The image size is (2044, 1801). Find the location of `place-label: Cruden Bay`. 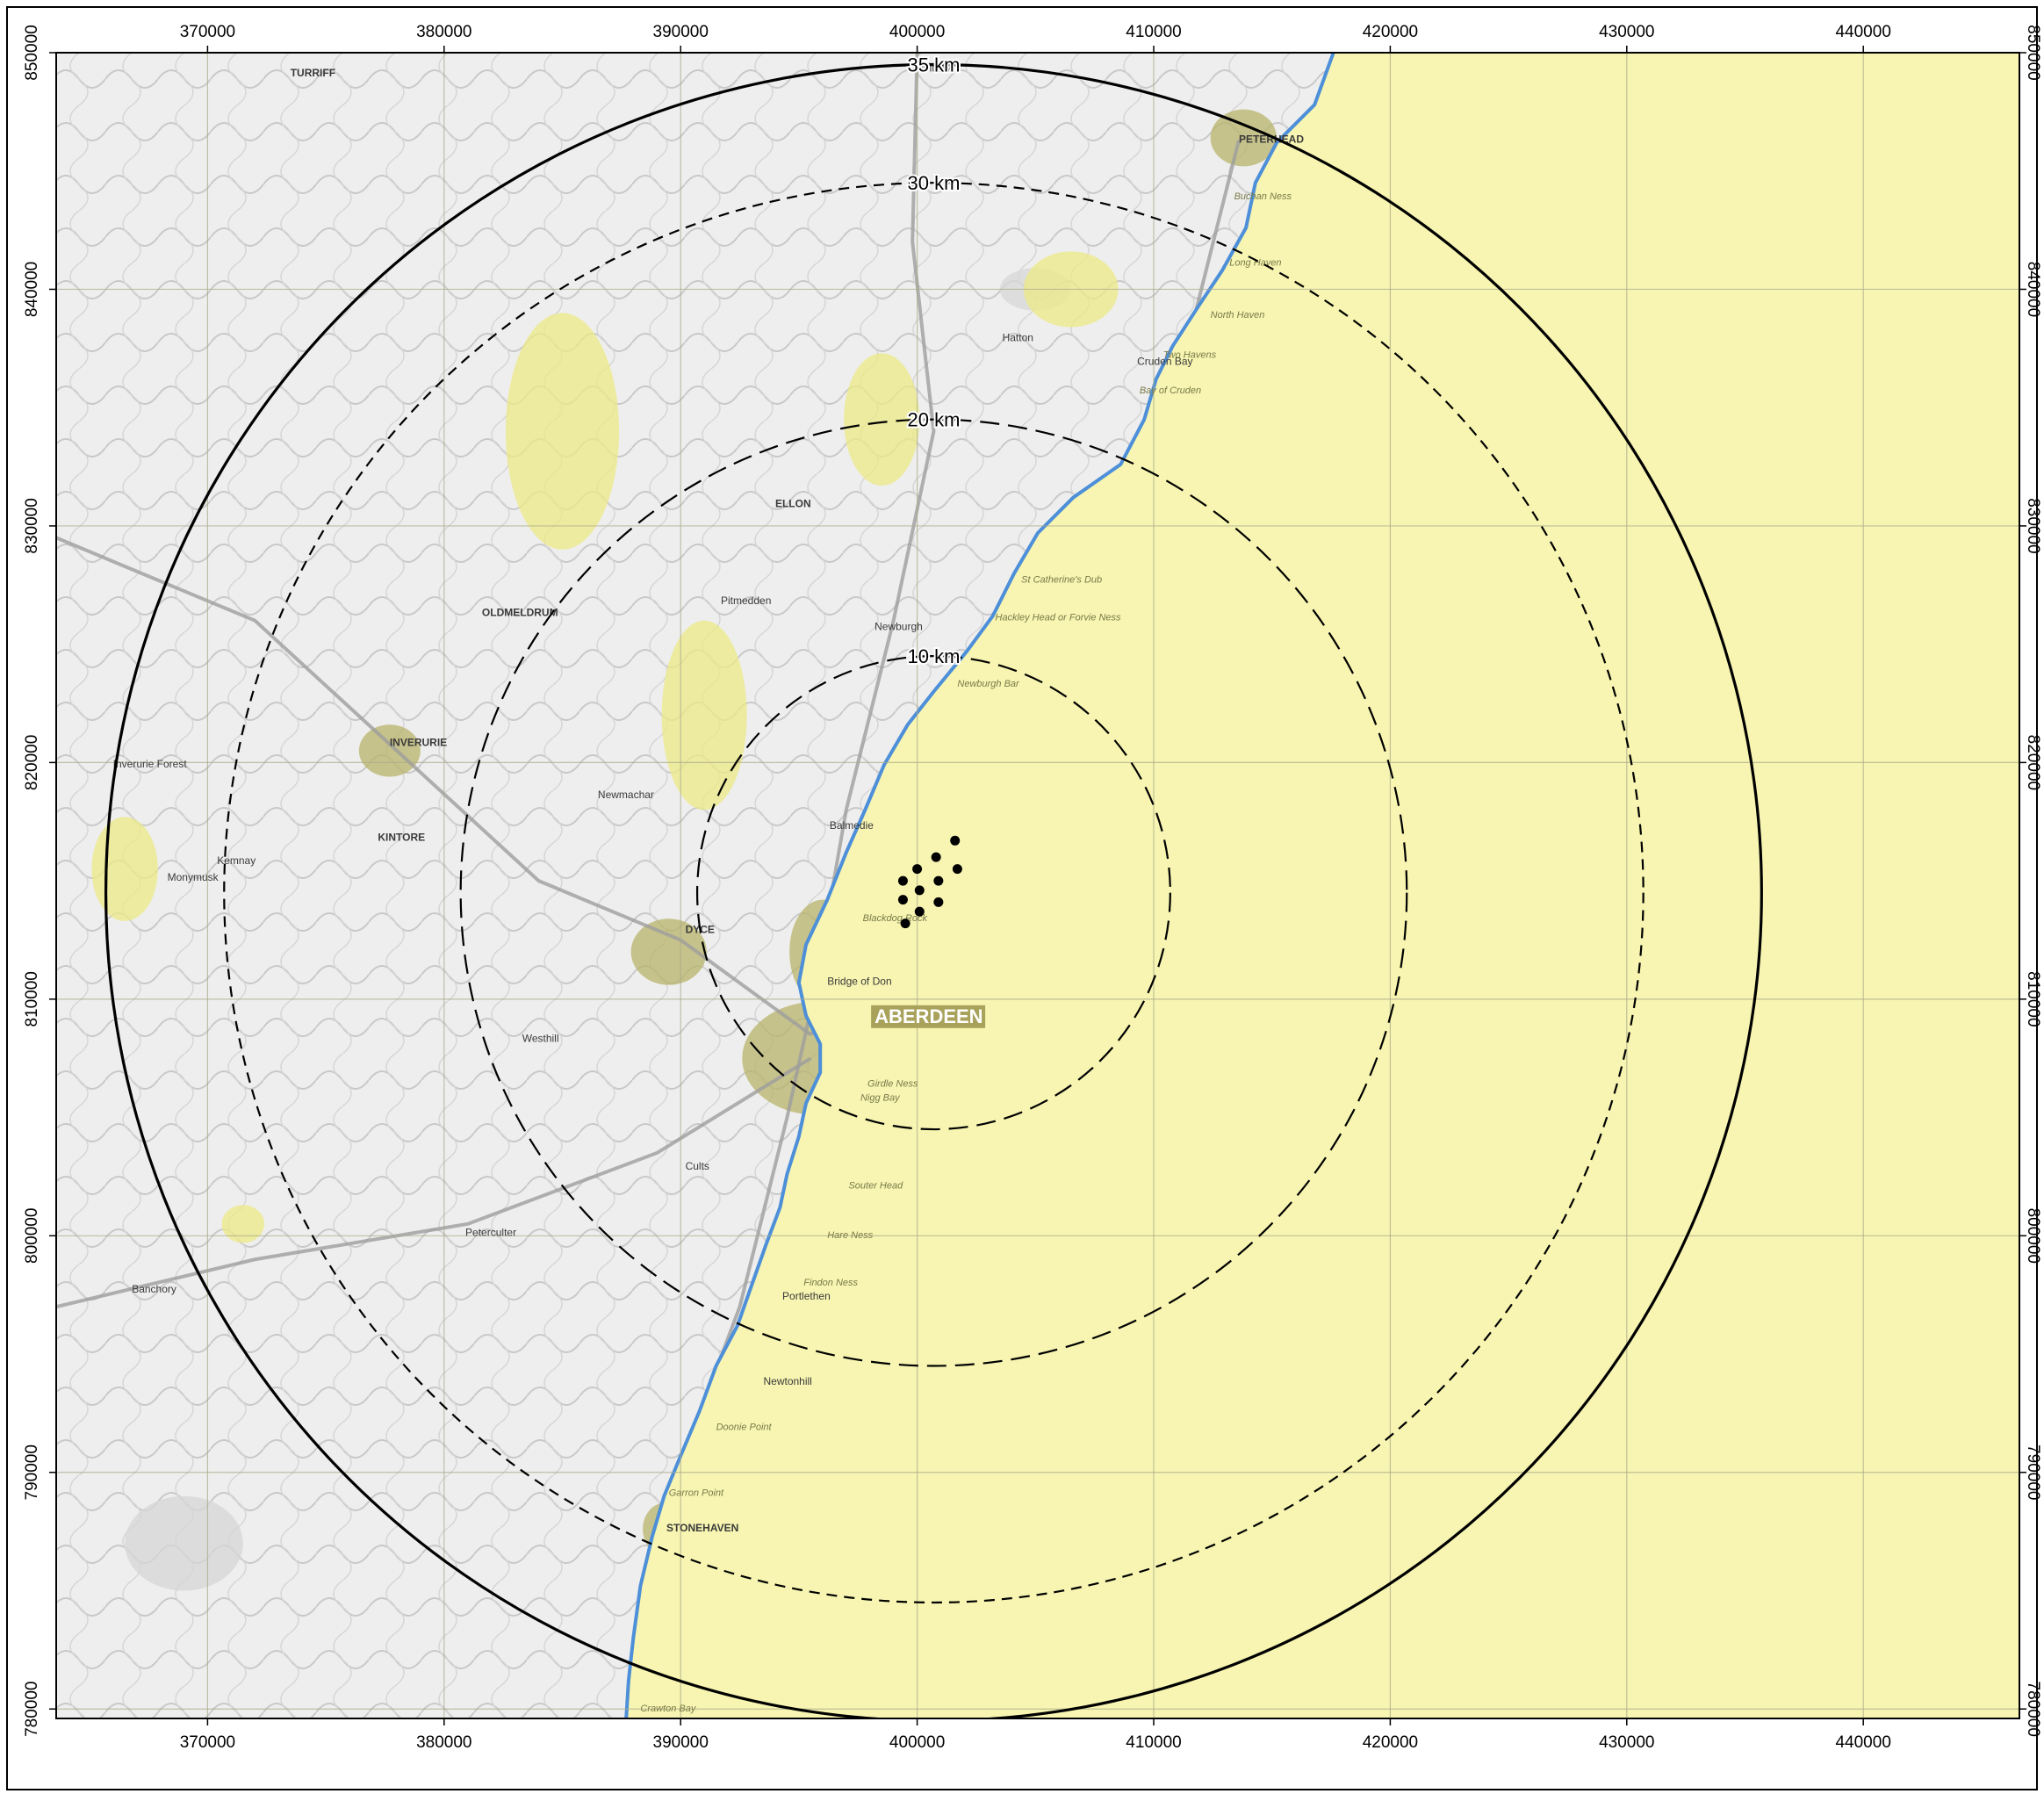

place-label: Cruden Bay is located at coordinates (1164, 362).